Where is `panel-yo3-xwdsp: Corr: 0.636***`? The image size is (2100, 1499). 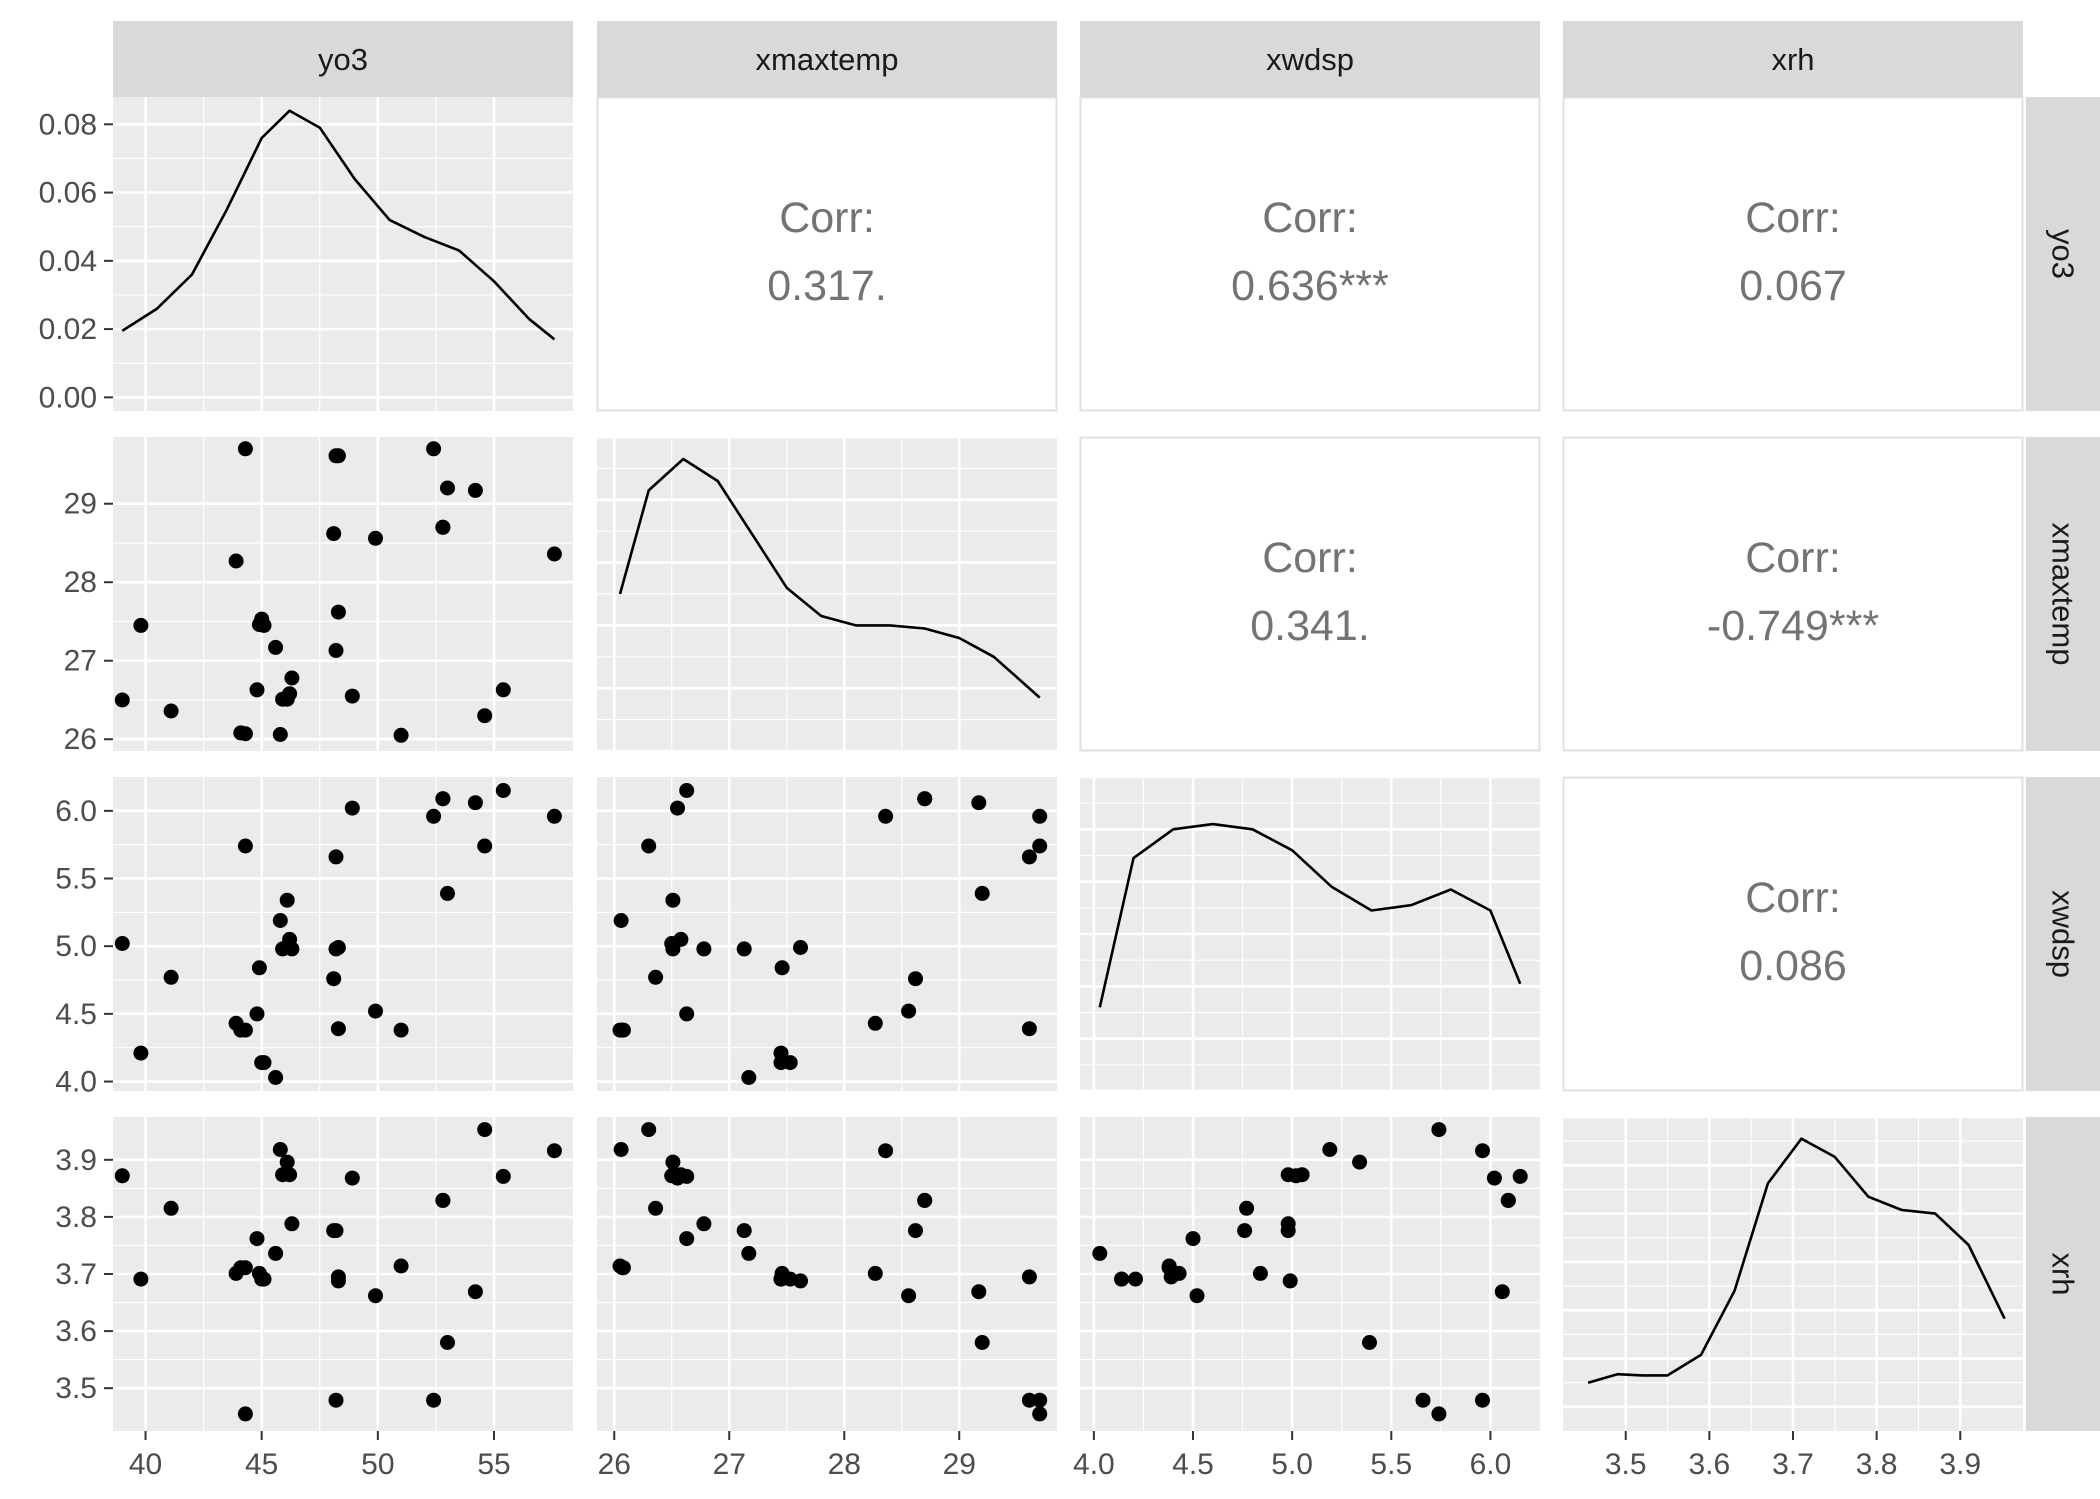 panel-yo3-xwdsp: Corr: 0.636*** is located at coordinates (1310, 254).